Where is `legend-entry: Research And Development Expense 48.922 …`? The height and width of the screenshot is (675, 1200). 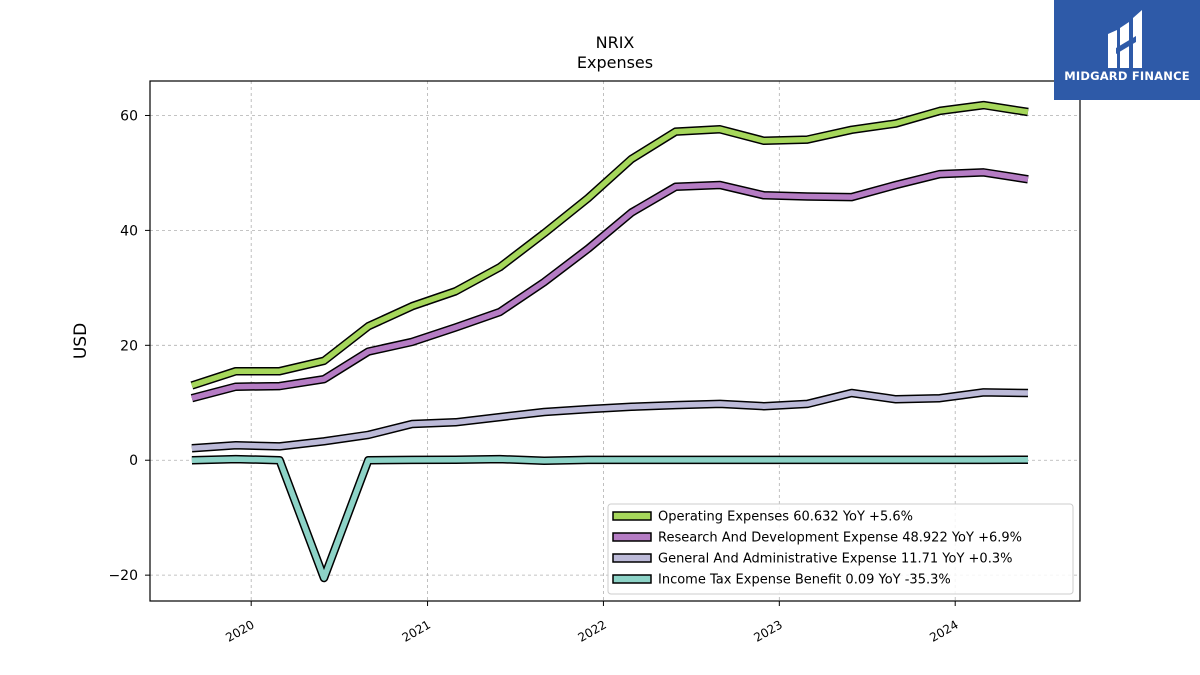 legend-entry: Research And Development Expense 48.922 … is located at coordinates (840, 538).